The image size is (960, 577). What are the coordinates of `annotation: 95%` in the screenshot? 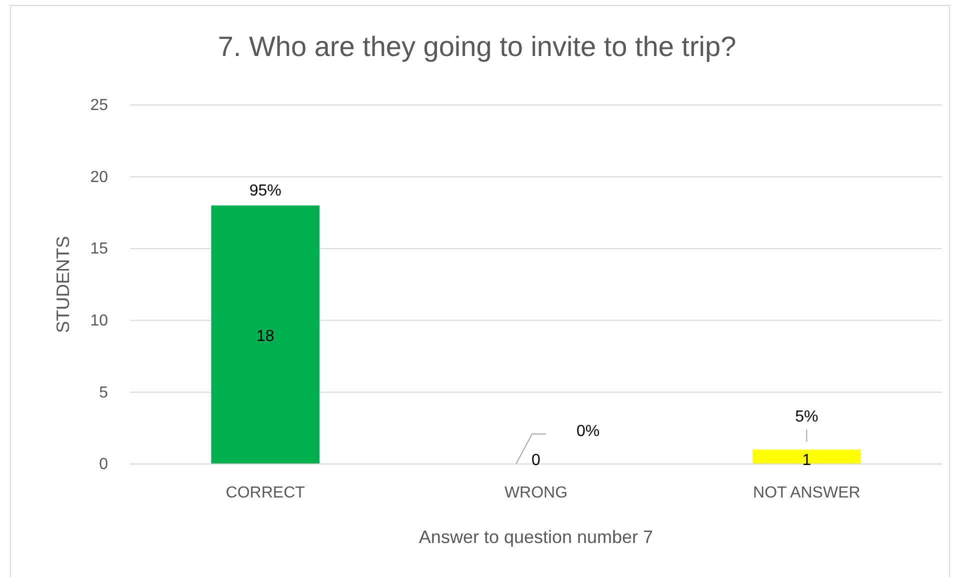 It's located at (265, 191).